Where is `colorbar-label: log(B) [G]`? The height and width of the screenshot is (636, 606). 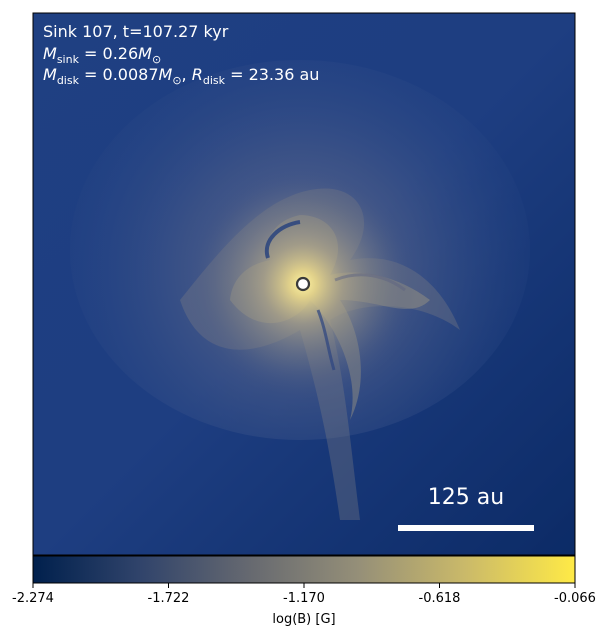 colorbar-label: log(B) [G] is located at coordinates (303, 619).